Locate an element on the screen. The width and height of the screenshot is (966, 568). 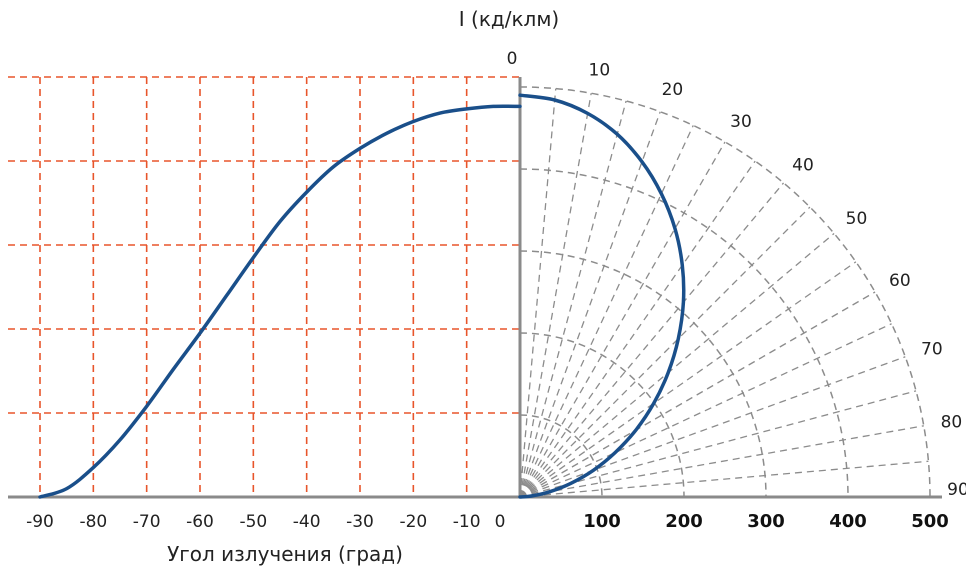
x-tick-label: -50 is located at coordinates (253, 522).